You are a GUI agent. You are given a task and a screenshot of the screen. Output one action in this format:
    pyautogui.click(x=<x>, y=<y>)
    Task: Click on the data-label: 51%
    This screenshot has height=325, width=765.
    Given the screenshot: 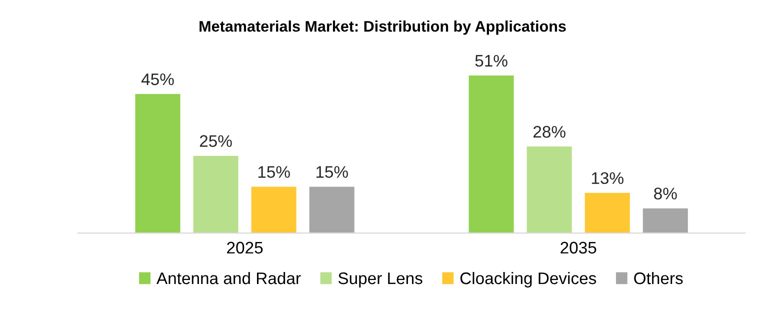 What is the action you would take?
    pyautogui.click(x=491, y=60)
    